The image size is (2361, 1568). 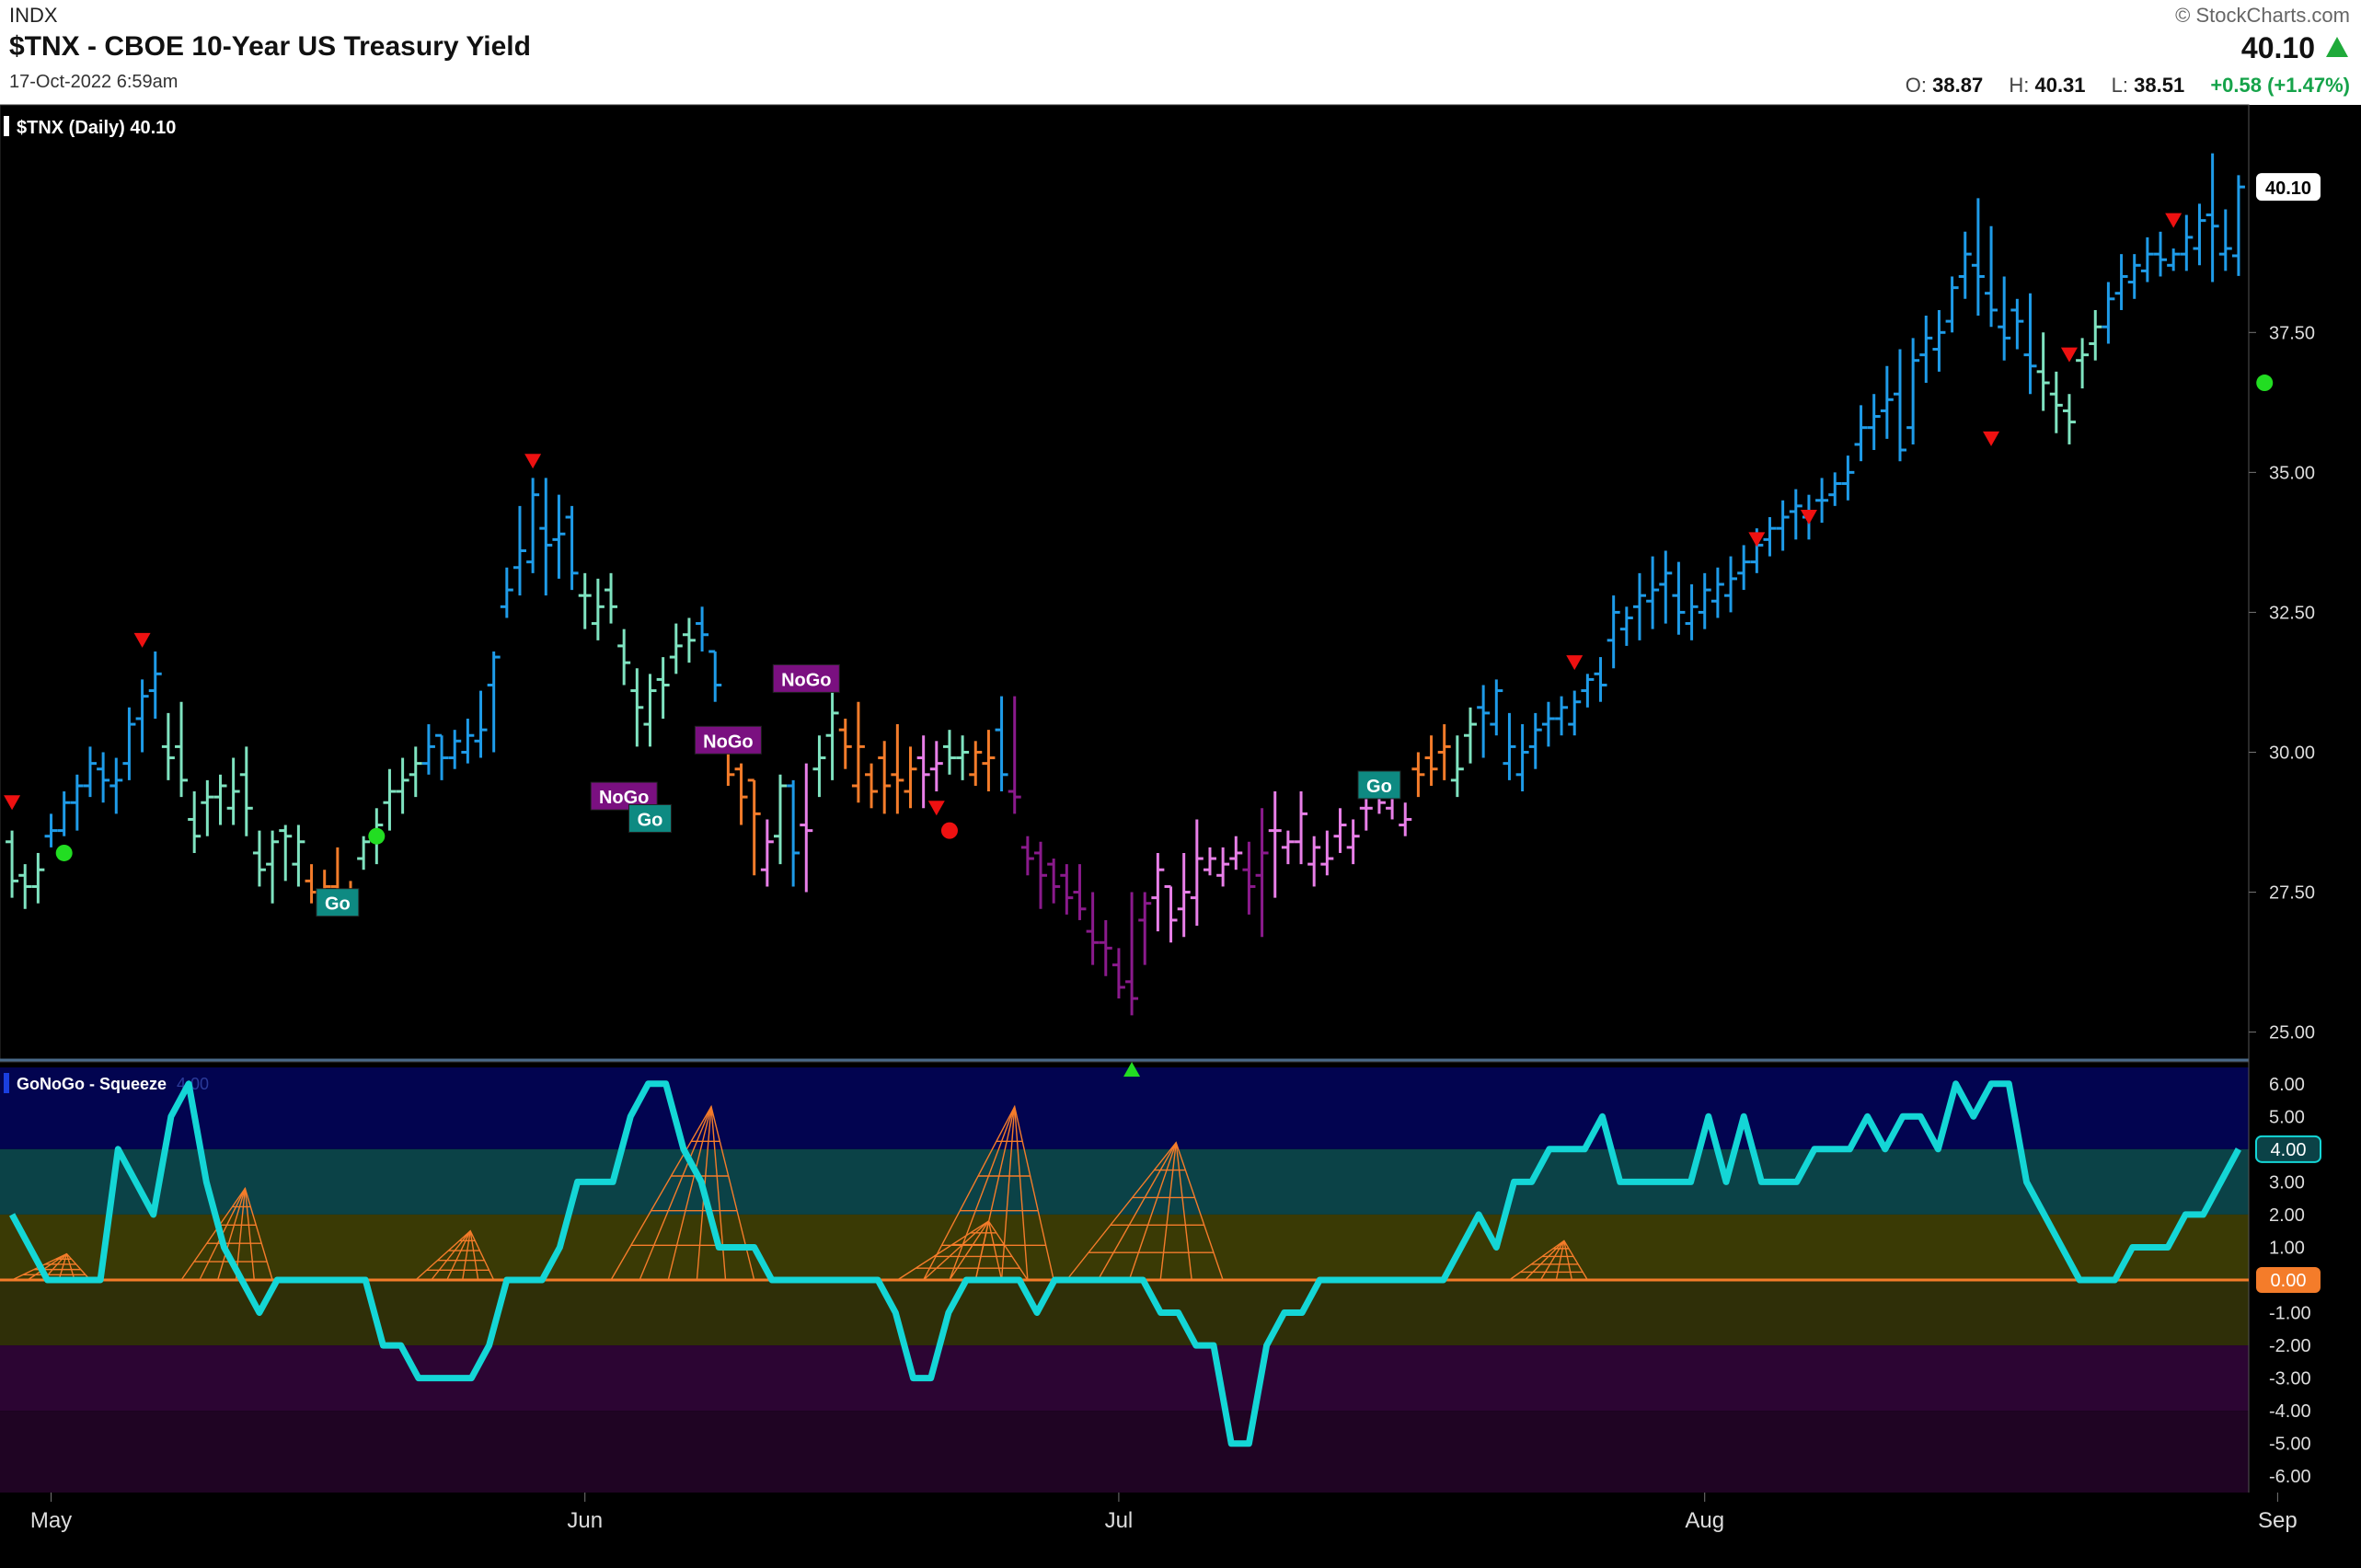 What do you see at coordinates (2262, 15) in the screenshot?
I see `copyright-link: © StockCharts.com` at bounding box center [2262, 15].